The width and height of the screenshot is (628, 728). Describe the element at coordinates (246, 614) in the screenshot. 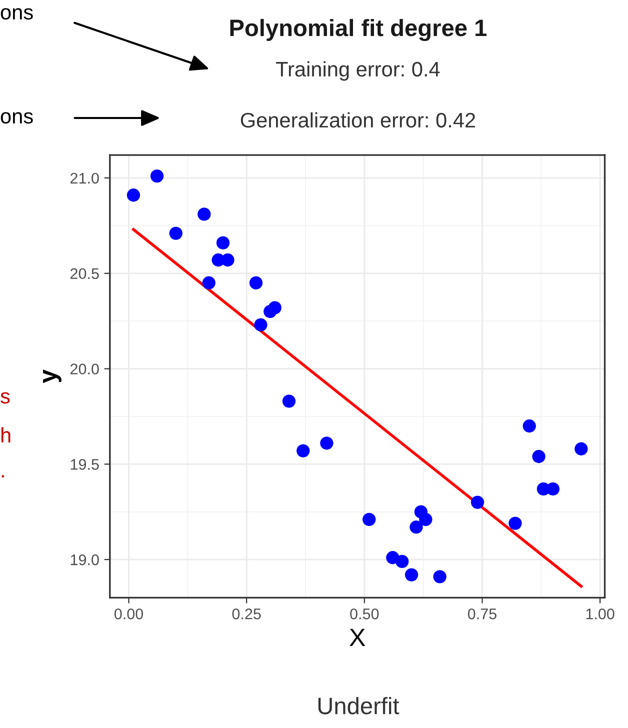

I see `x-tick-label: 0.25` at that location.